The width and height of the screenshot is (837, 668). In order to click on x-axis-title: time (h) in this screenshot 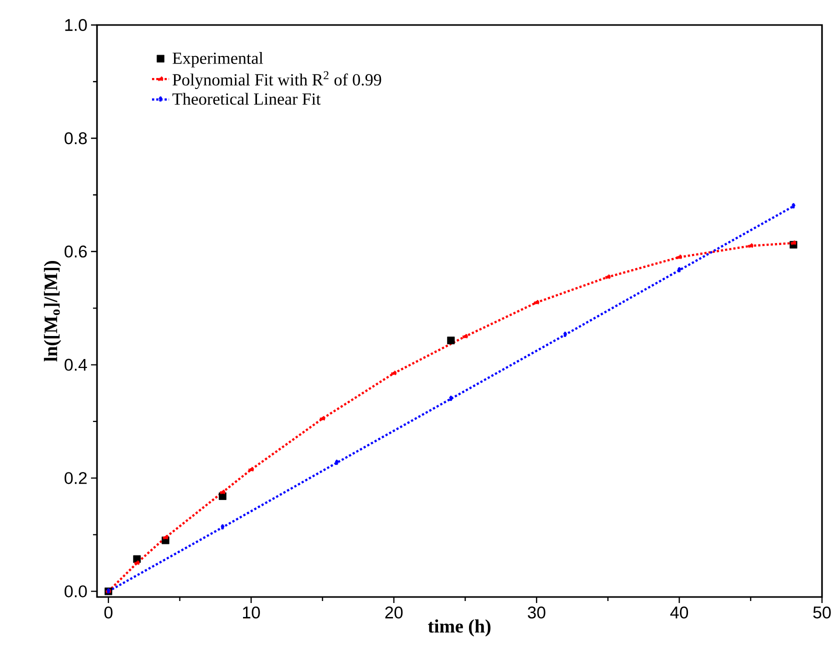, I will do `click(459, 628)`.